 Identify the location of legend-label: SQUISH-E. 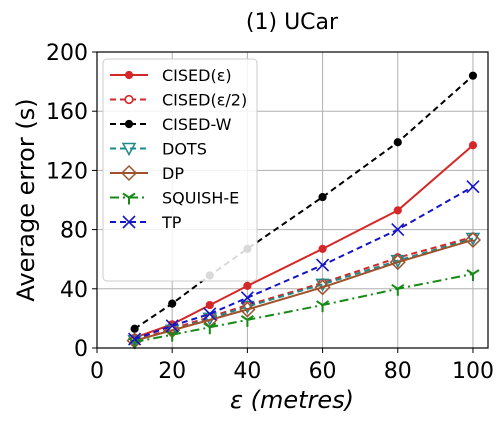
(200, 198).